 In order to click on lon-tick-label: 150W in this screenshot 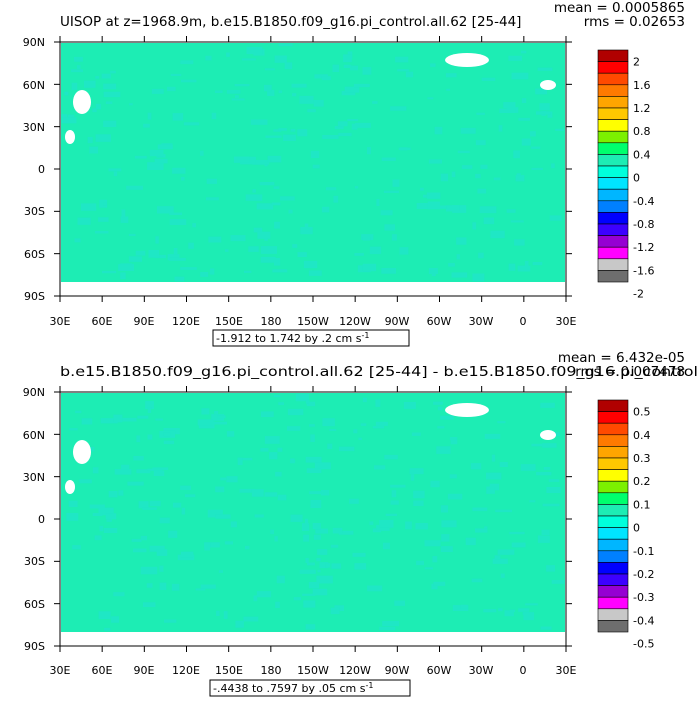, I will do `click(313, 321)`.